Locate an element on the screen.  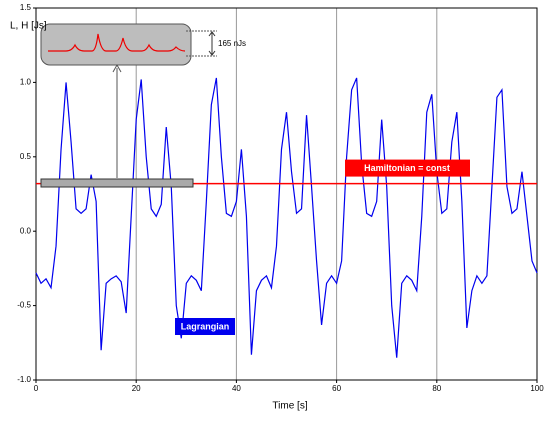
x-tick-label: 60 is located at coordinates (336, 388).